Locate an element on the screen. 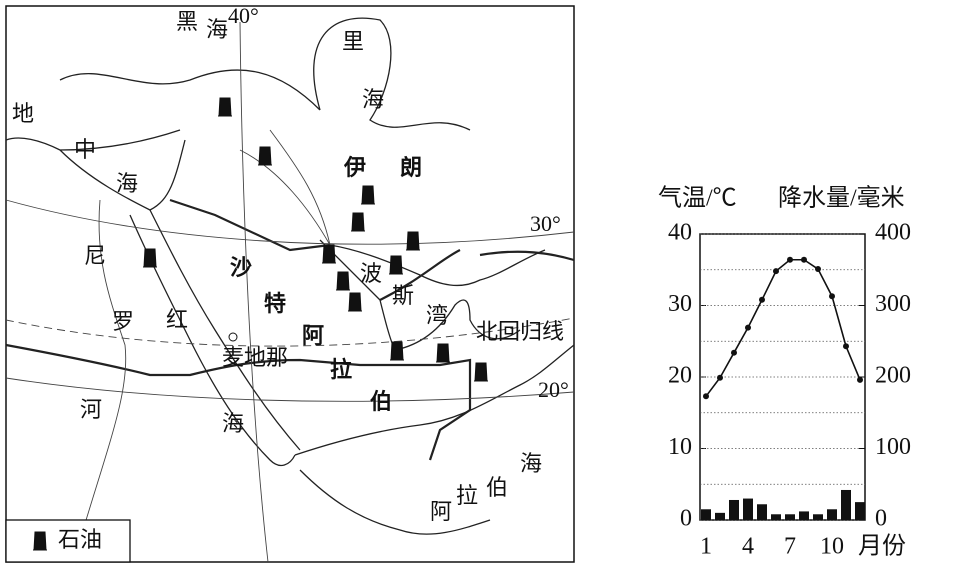  x-tick-label: 4 is located at coordinates (748, 547).